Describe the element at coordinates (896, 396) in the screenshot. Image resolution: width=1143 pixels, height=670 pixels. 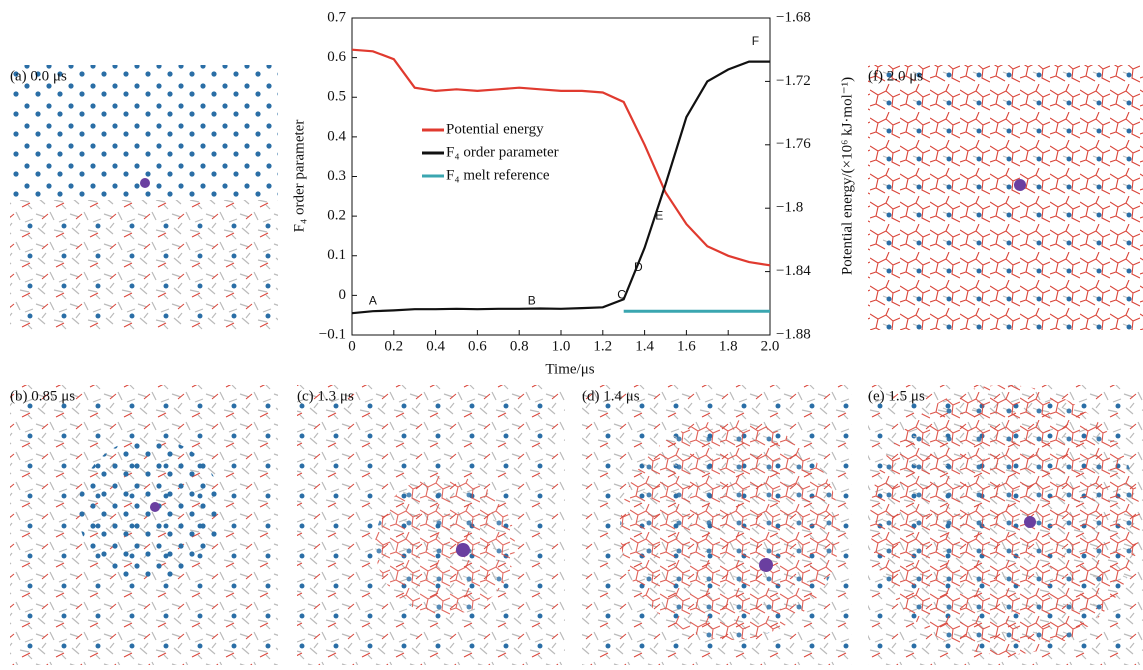
I see `panel-label: (e) 1.5 μs` at that location.